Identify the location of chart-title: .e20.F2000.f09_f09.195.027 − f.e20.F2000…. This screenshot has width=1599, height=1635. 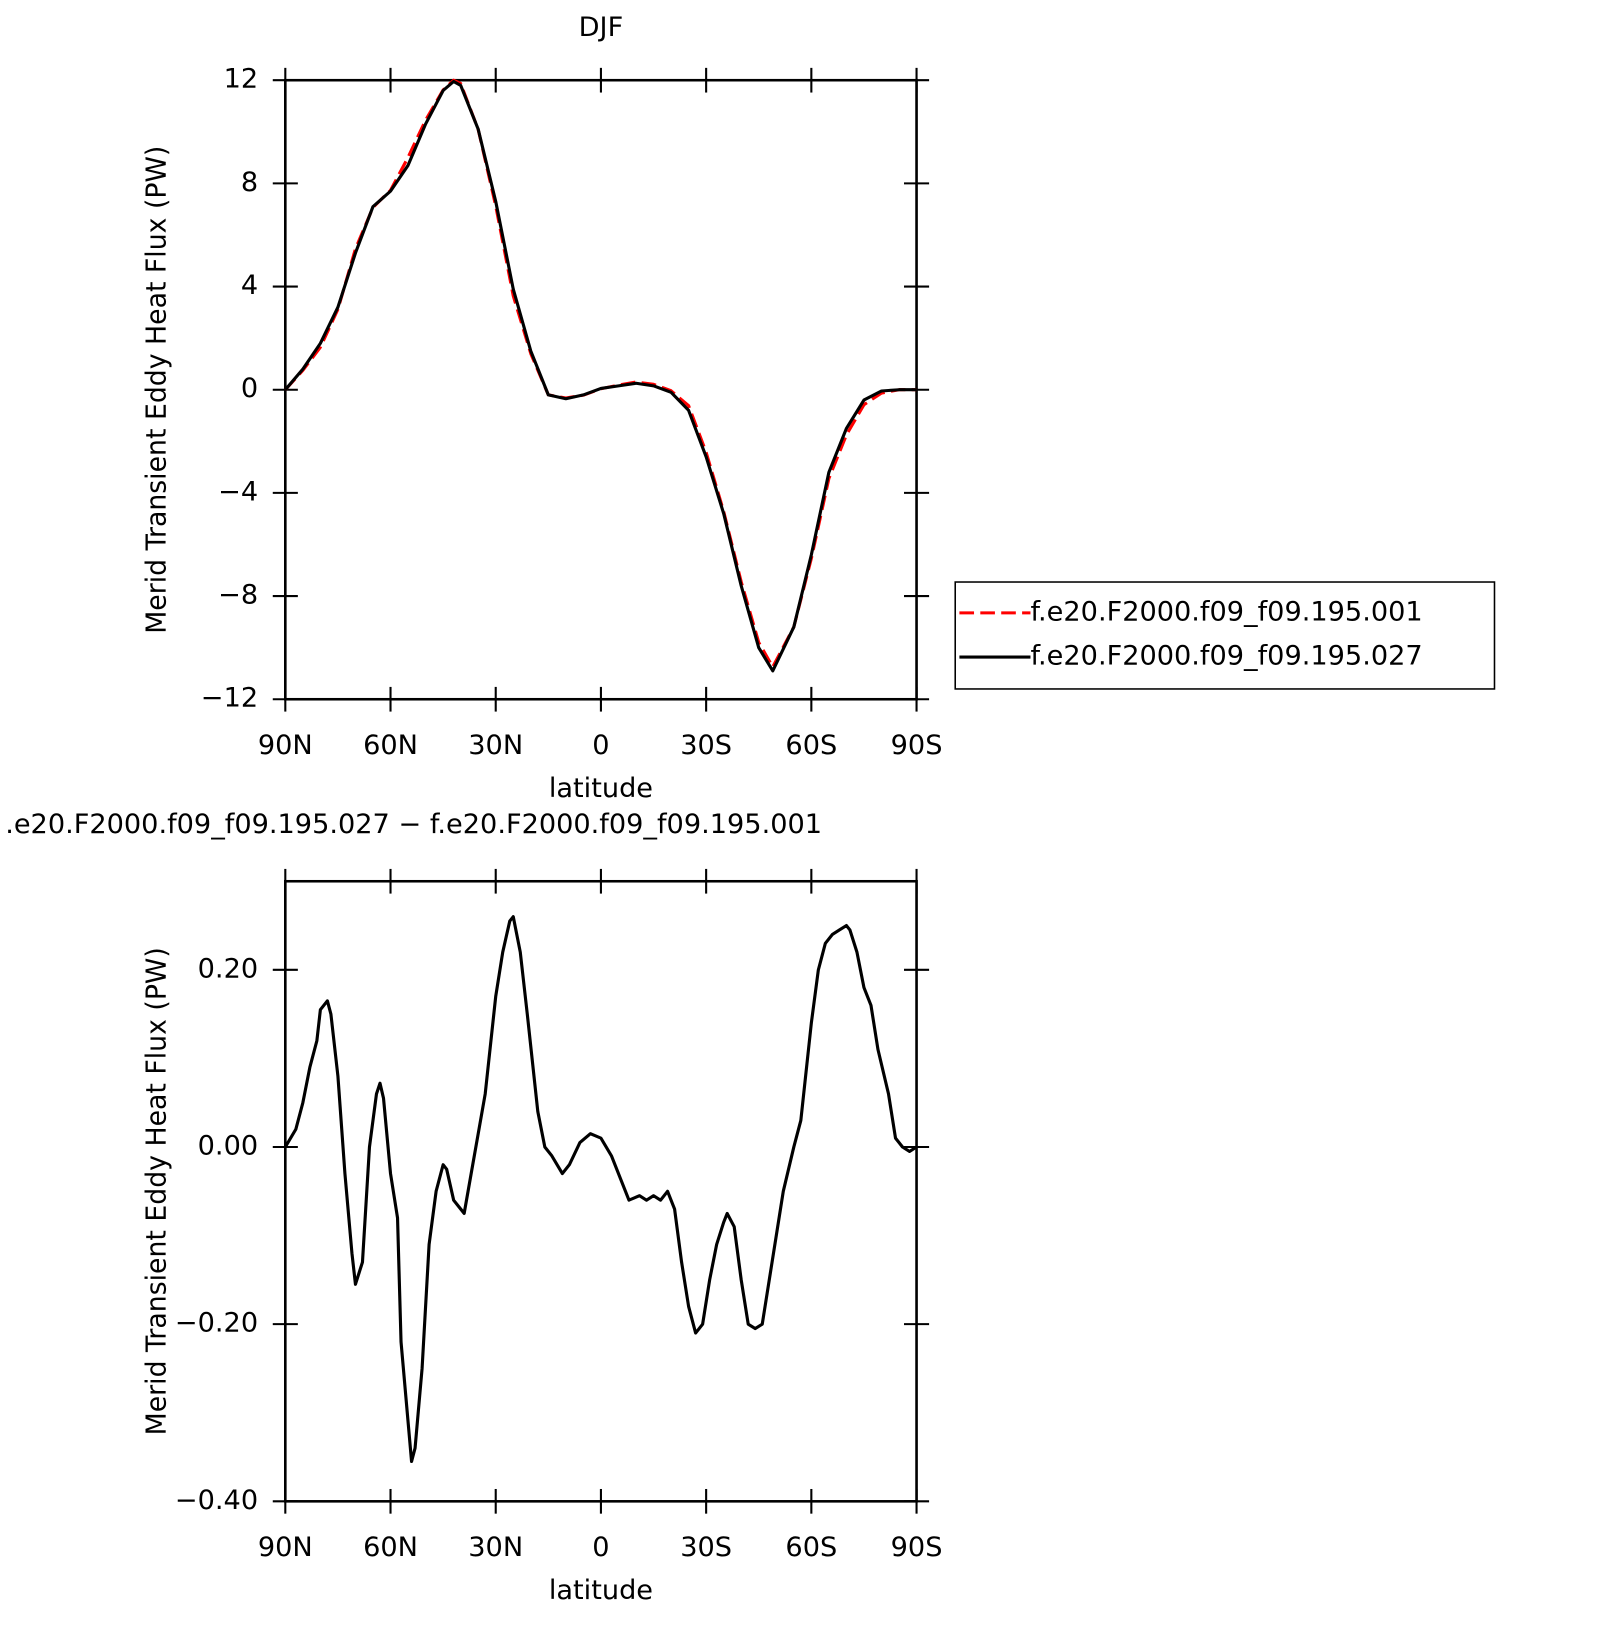
(413, 824).